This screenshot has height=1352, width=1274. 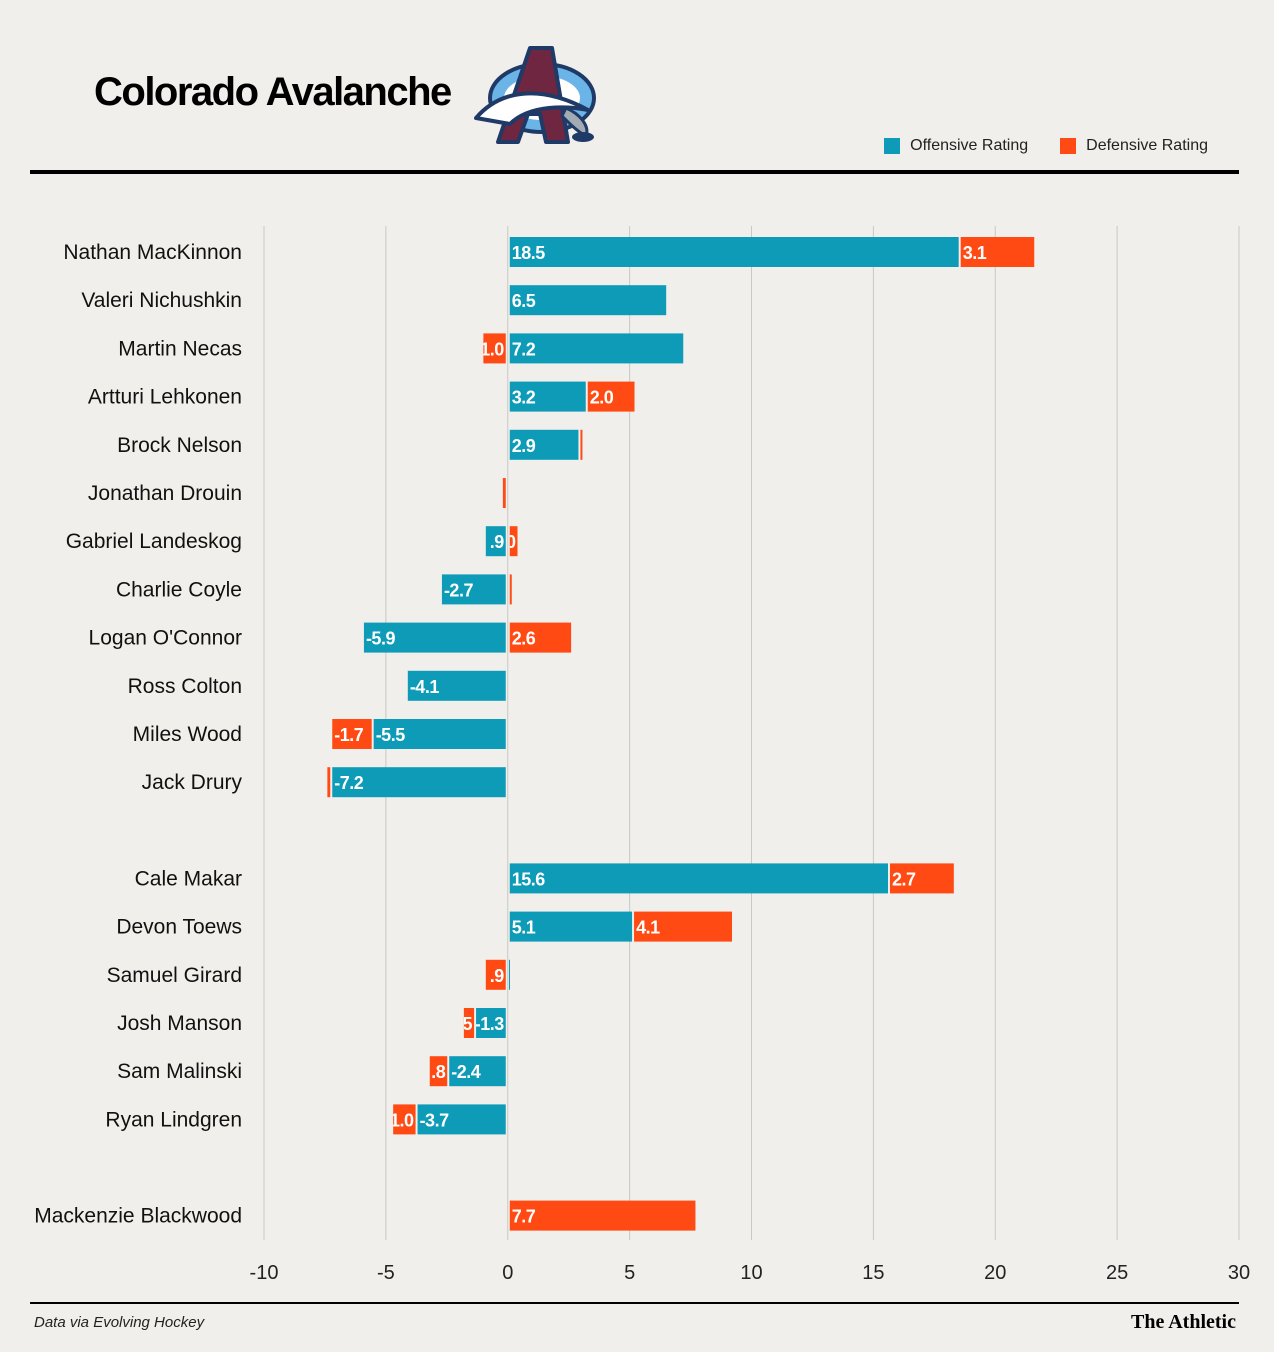 What do you see at coordinates (161, 300) in the screenshot?
I see `player-name: Valeri Nichushkin` at bounding box center [161, 300].